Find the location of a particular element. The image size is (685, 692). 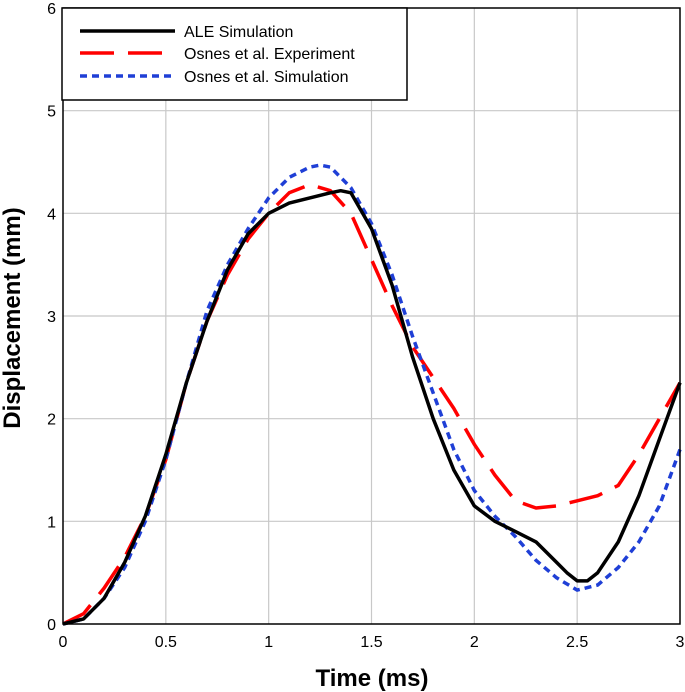

y-tick-label-1: 1 is located at coordinates (51, 522).